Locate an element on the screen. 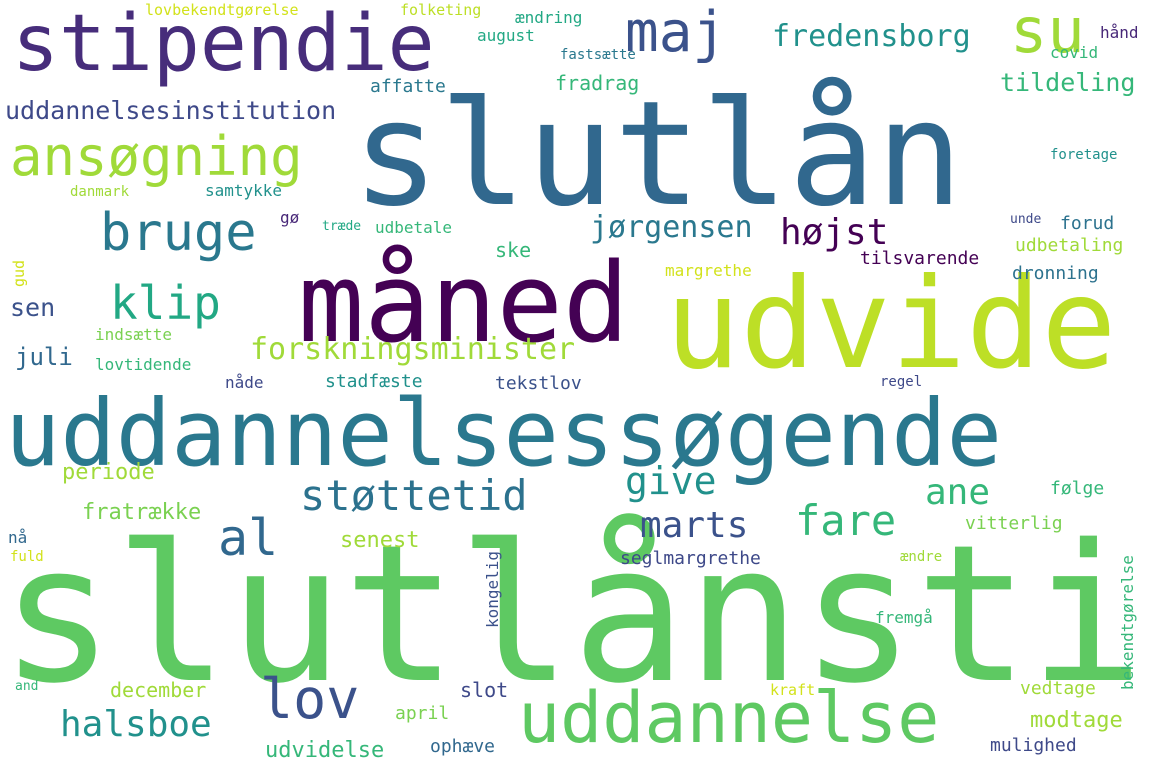 The image size is (1155, 770). cloud-word: udbetaling is located at coordinates (1069, 245).